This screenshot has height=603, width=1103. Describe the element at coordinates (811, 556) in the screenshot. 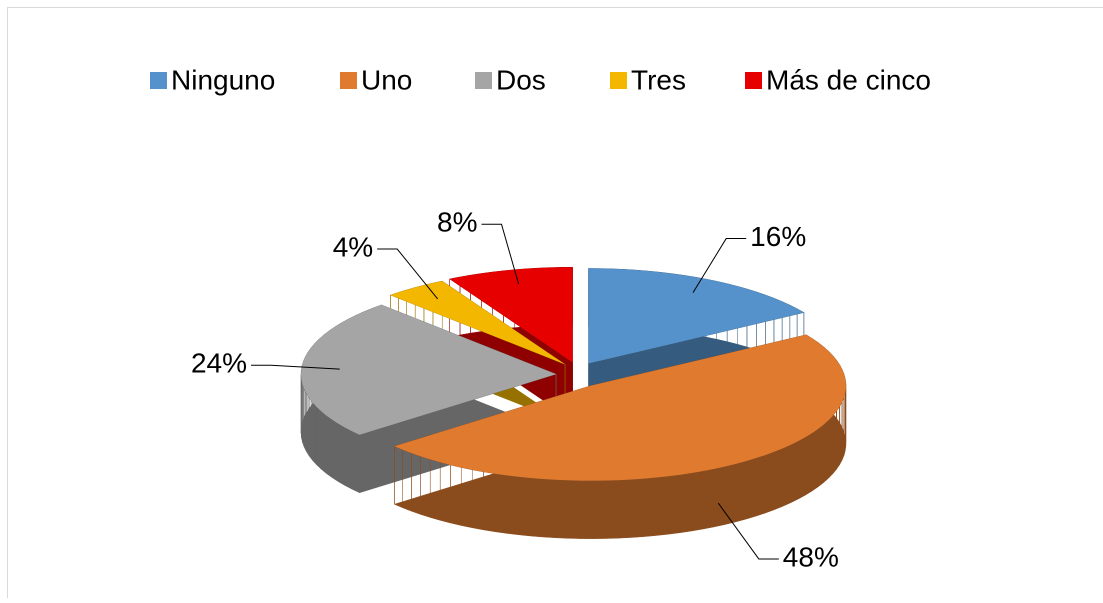

I see `data-label: 48%` at that location.